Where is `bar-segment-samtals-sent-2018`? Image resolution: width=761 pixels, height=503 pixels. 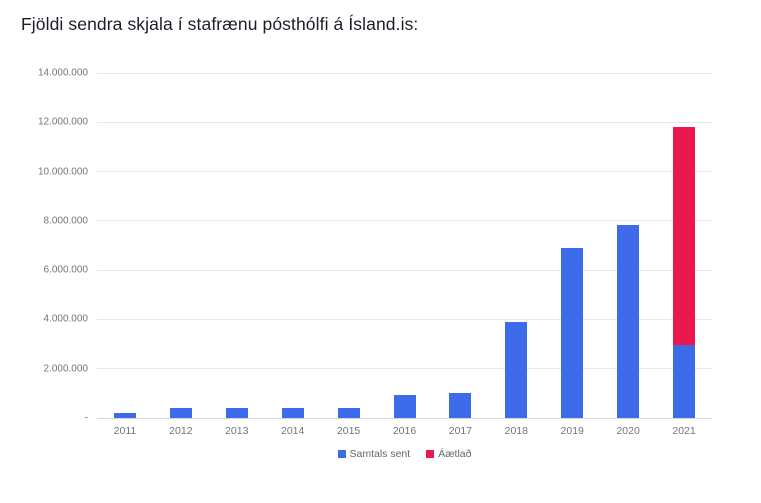 bar-segment-samtals-sent-2018 is located at coordinates (516, 369).